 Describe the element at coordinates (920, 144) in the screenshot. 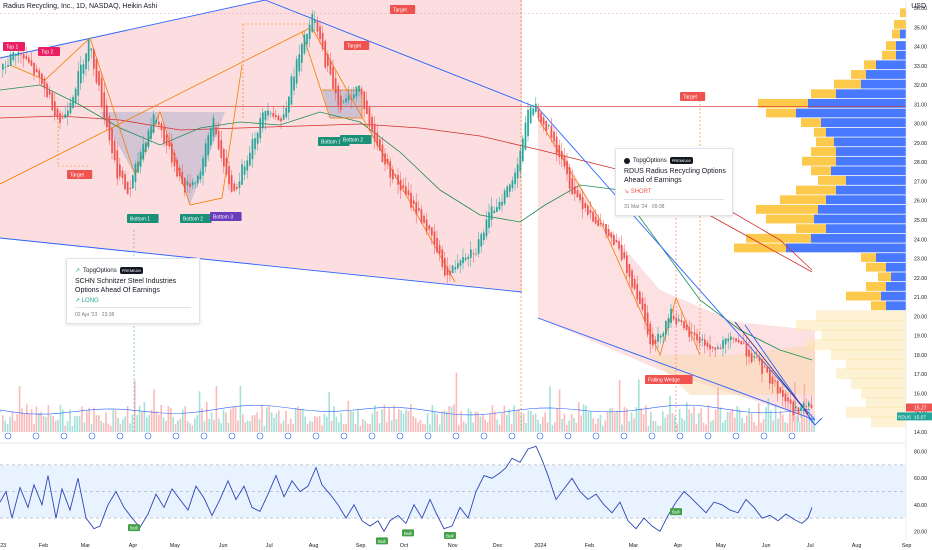

I see `price-tick: 29.00` at that location.